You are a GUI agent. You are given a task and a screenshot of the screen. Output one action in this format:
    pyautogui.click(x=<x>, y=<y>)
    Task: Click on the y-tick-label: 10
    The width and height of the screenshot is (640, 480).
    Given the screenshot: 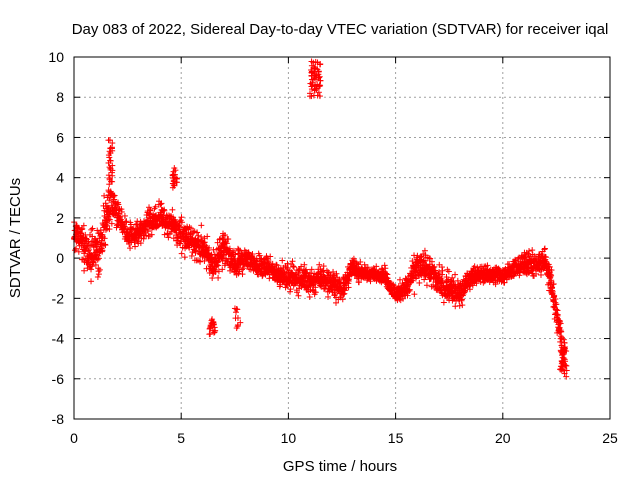 What is the action you would take?
    pyautogui.click(x=56, y=57)
    